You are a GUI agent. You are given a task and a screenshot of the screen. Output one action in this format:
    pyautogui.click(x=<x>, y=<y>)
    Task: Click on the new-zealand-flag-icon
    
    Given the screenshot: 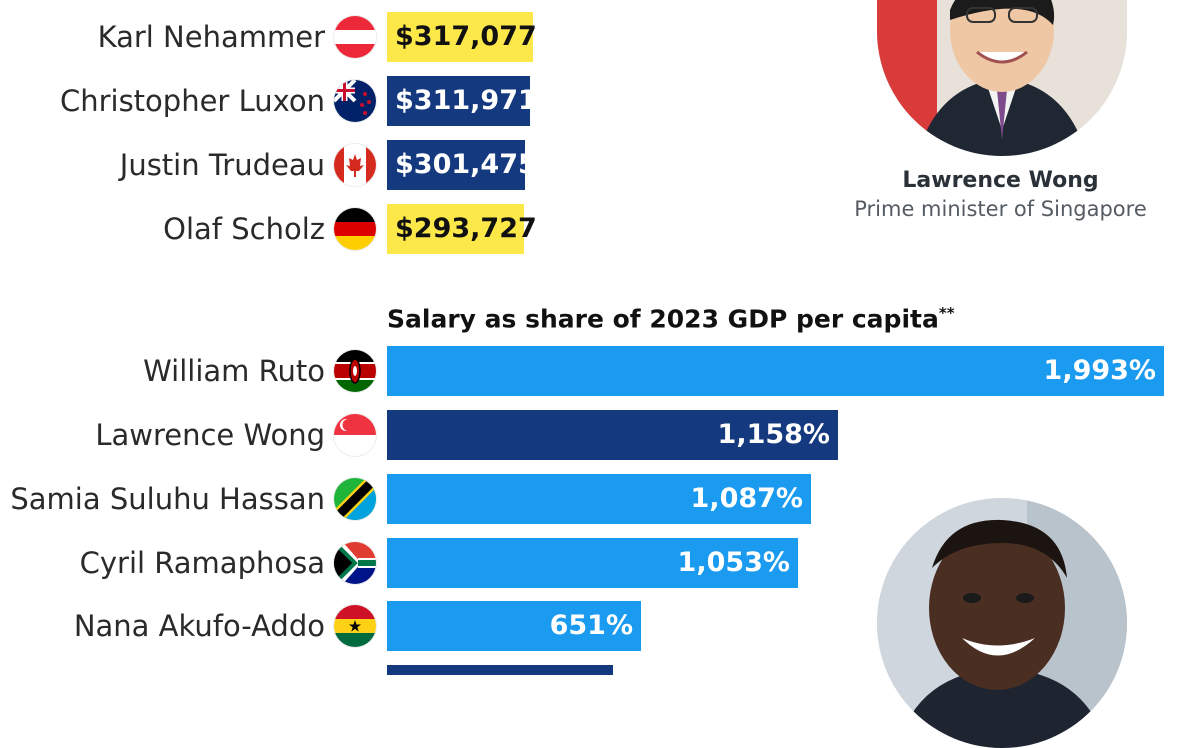 What is the action you would take?
    pyautogui.click(x=355, y=101)
    